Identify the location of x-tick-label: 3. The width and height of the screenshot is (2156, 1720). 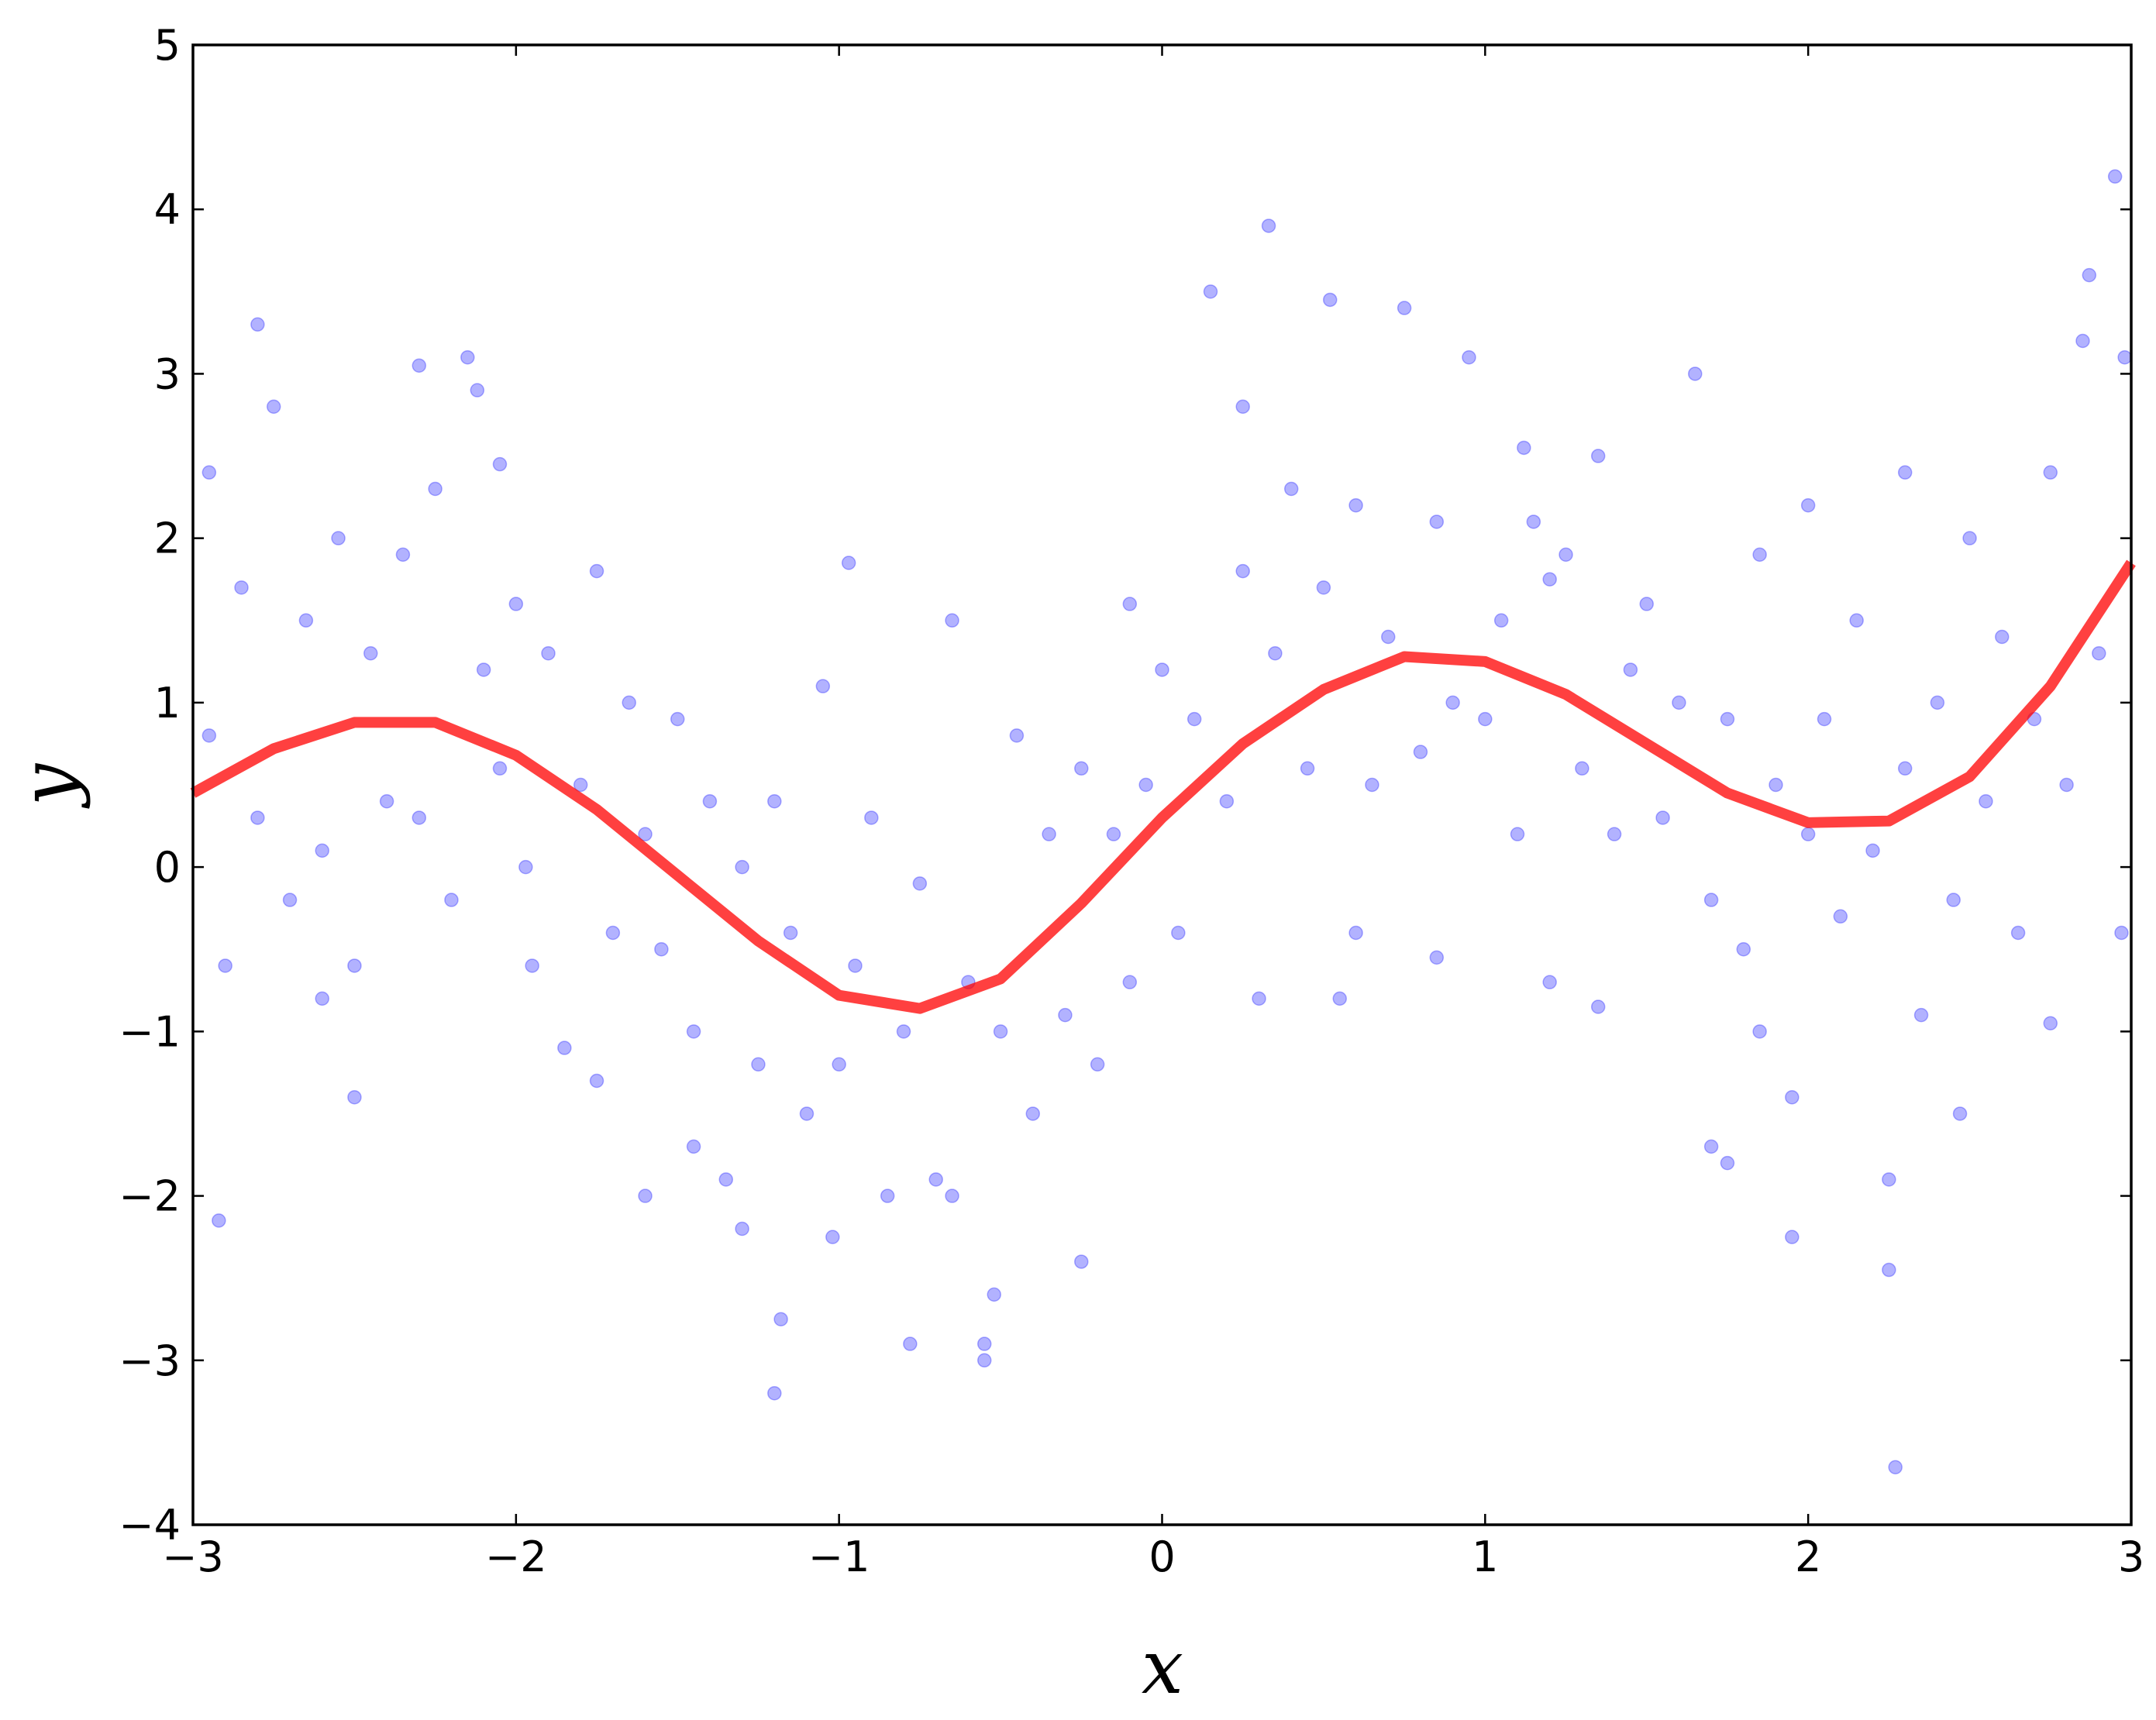
(2131, 1557).